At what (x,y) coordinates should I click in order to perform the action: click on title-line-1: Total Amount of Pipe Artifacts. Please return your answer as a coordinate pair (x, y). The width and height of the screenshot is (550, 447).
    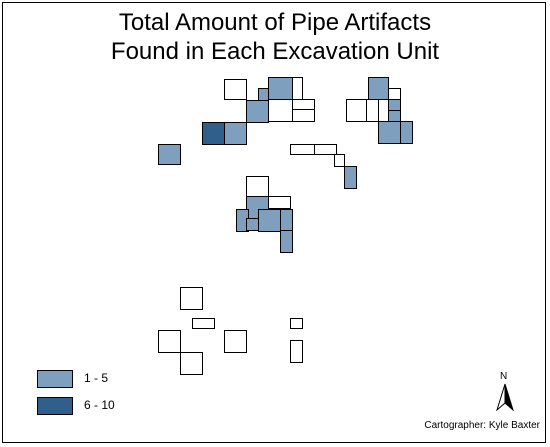
    Looking at the image, I should click on (275, 22).